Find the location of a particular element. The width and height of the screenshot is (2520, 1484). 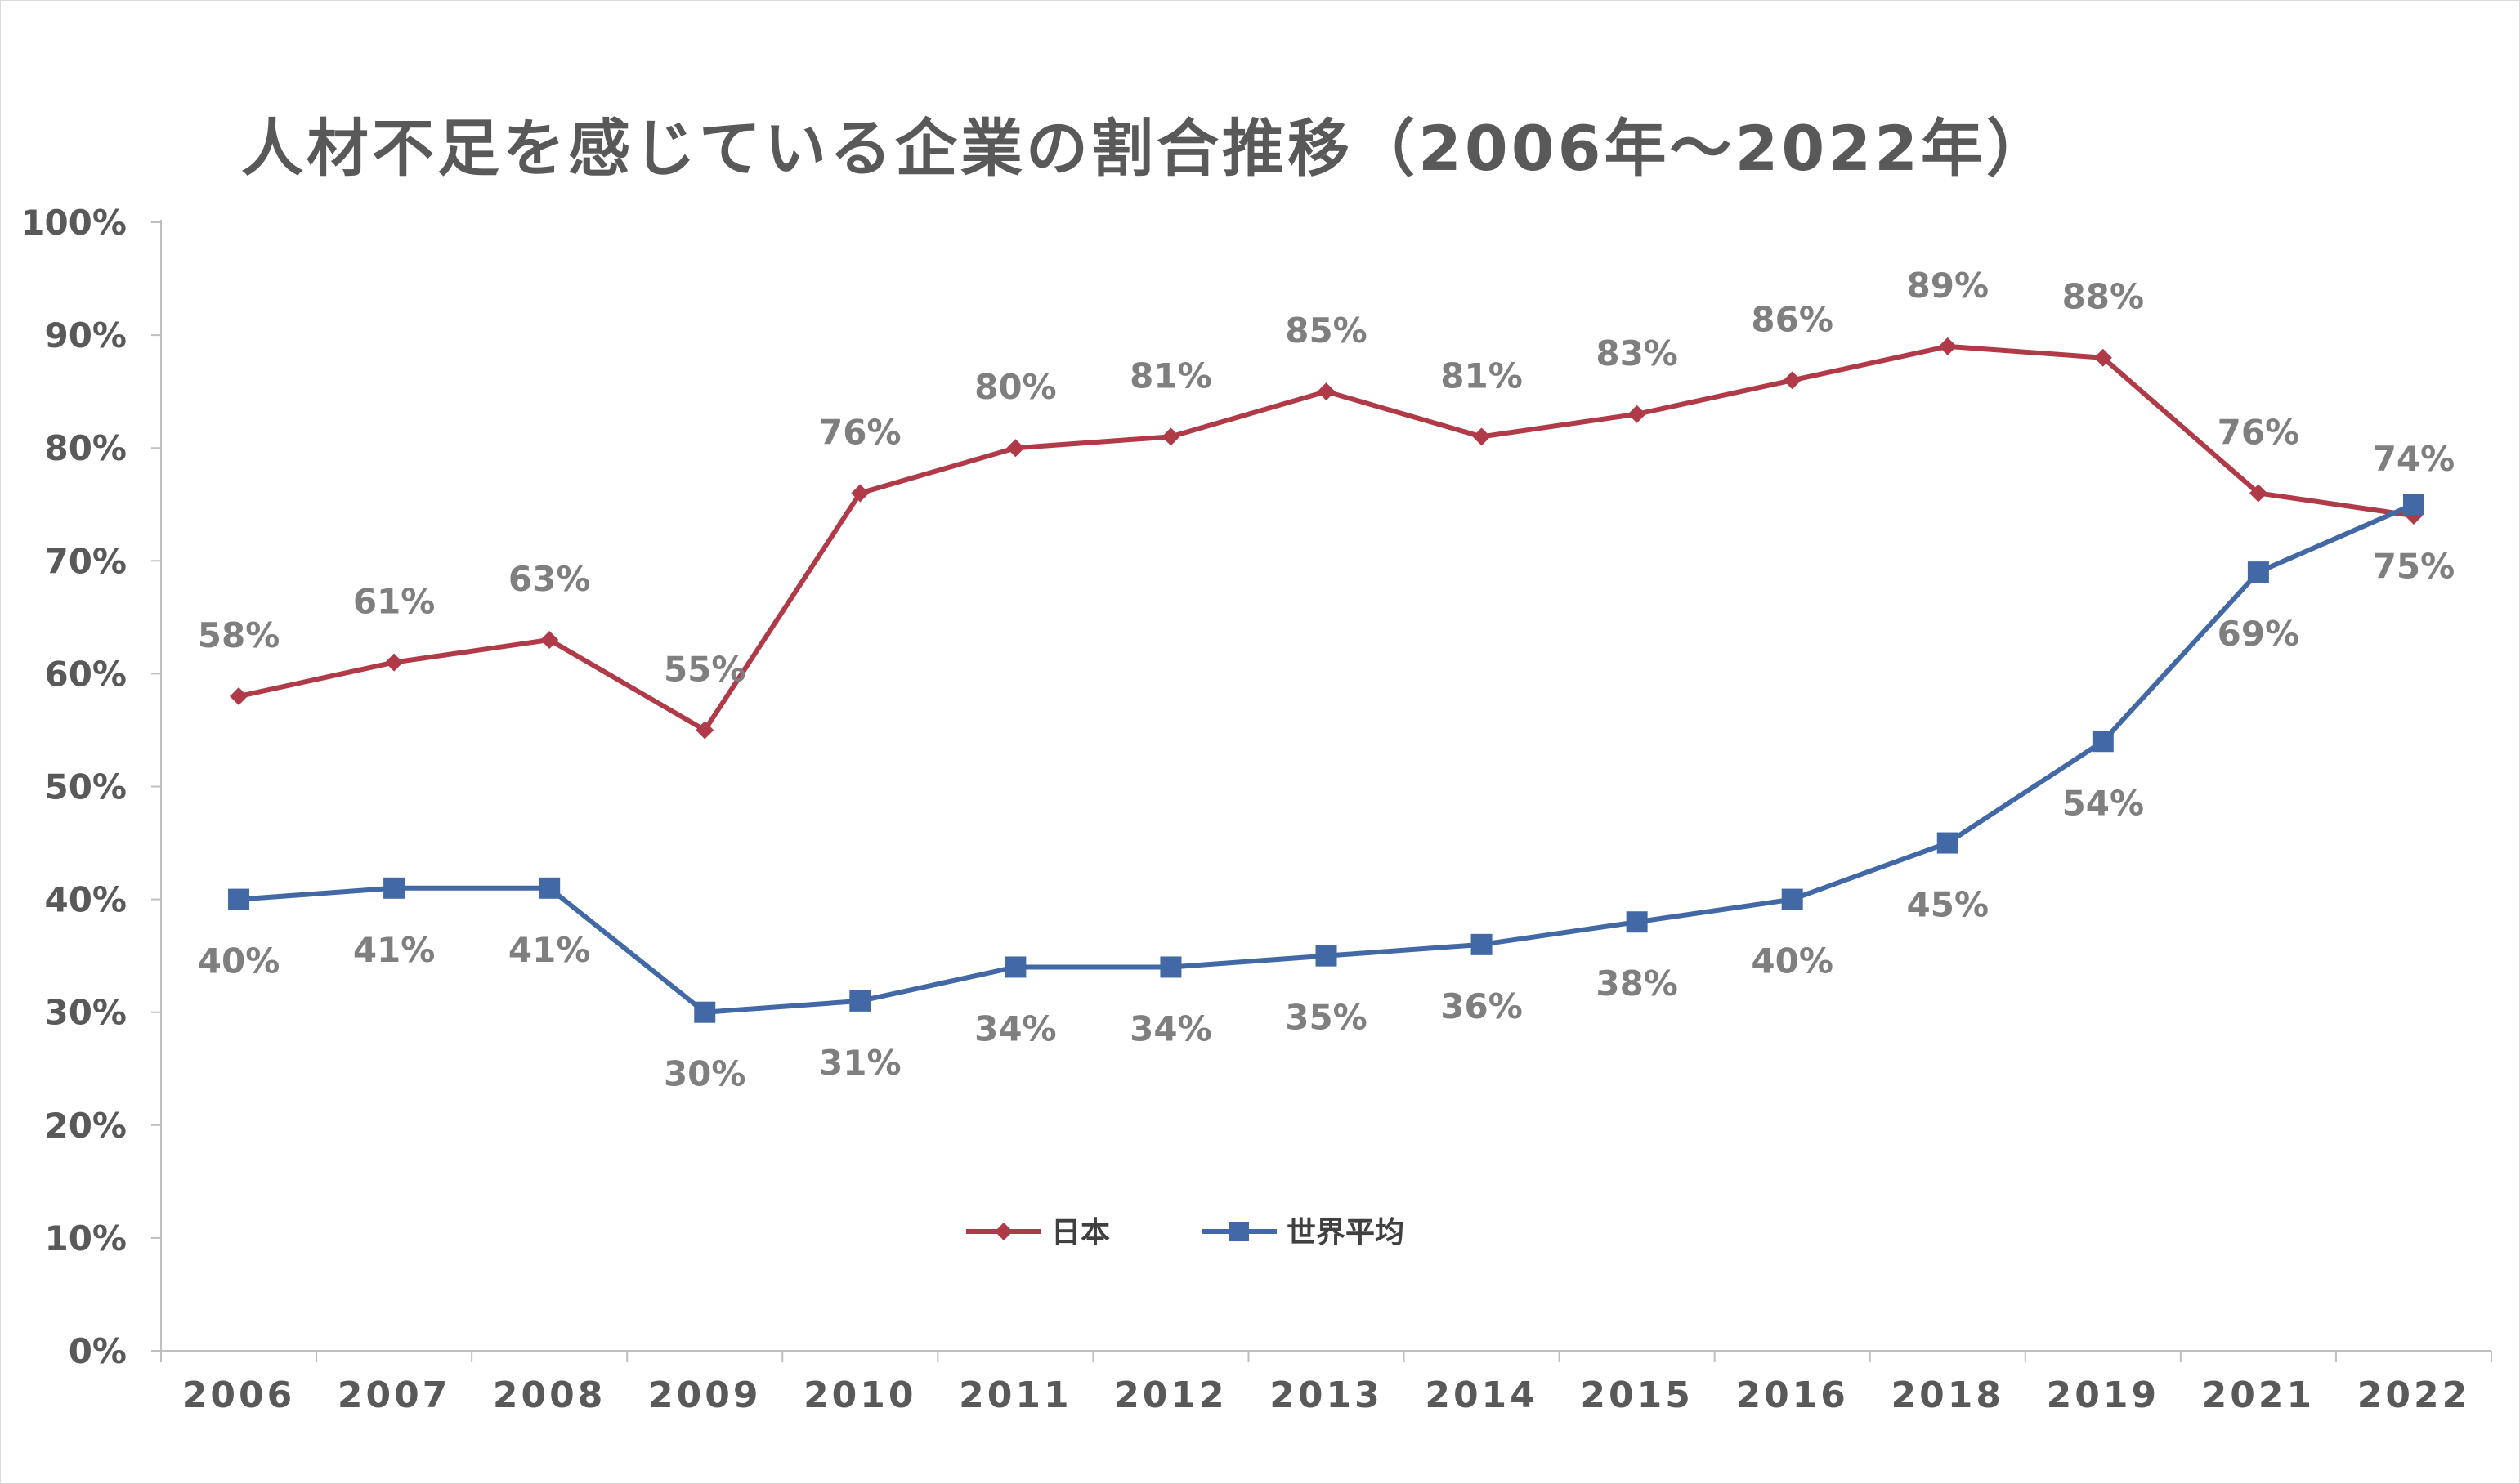

x-tick-label: 2010 is located at coordinates (860, 1395).